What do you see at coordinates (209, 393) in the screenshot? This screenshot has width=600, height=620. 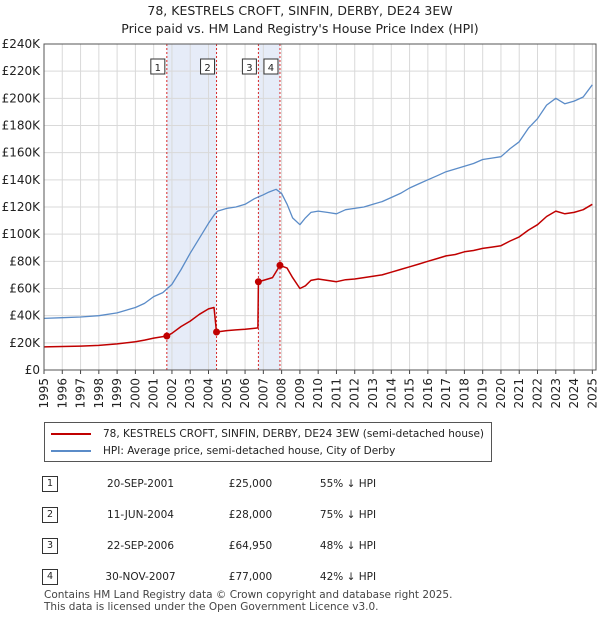 I see `x-tick-label: 2004` at bounding box center [209, 393].